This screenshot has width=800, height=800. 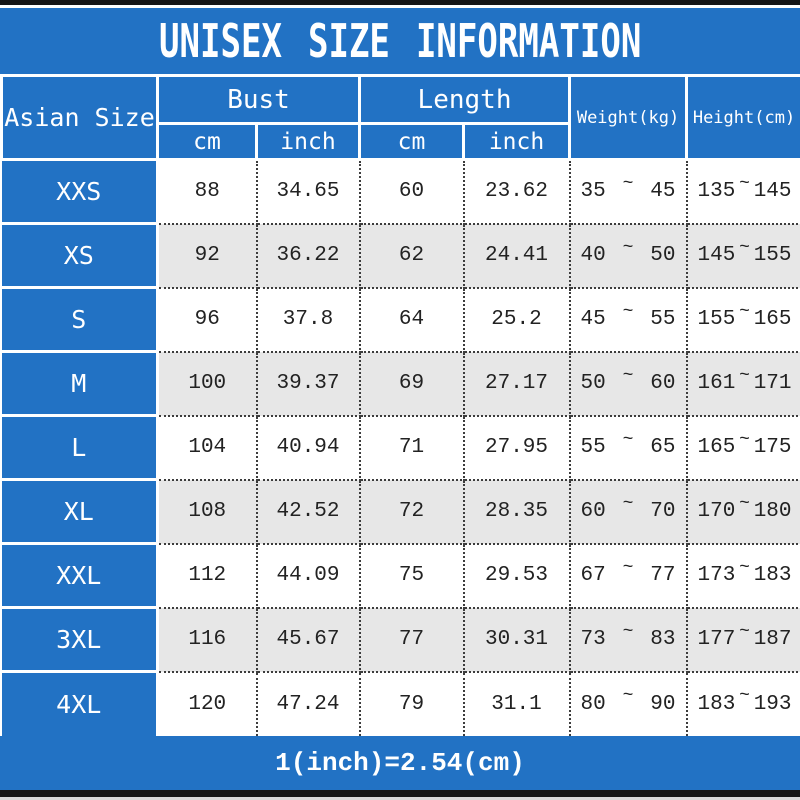 I want to click on bust-cm-cell: 108, so click(x=207, y=511).